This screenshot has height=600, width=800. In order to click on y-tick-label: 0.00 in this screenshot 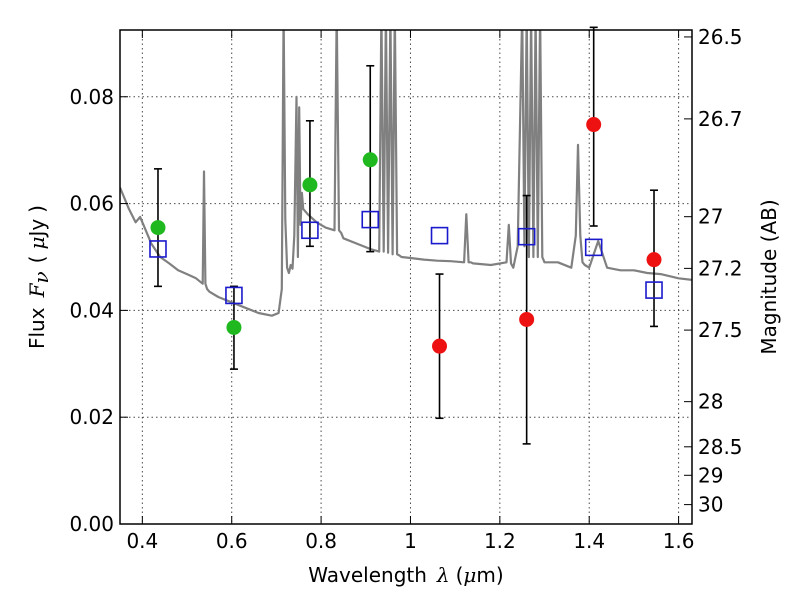, I will do `click(91, 524)`.